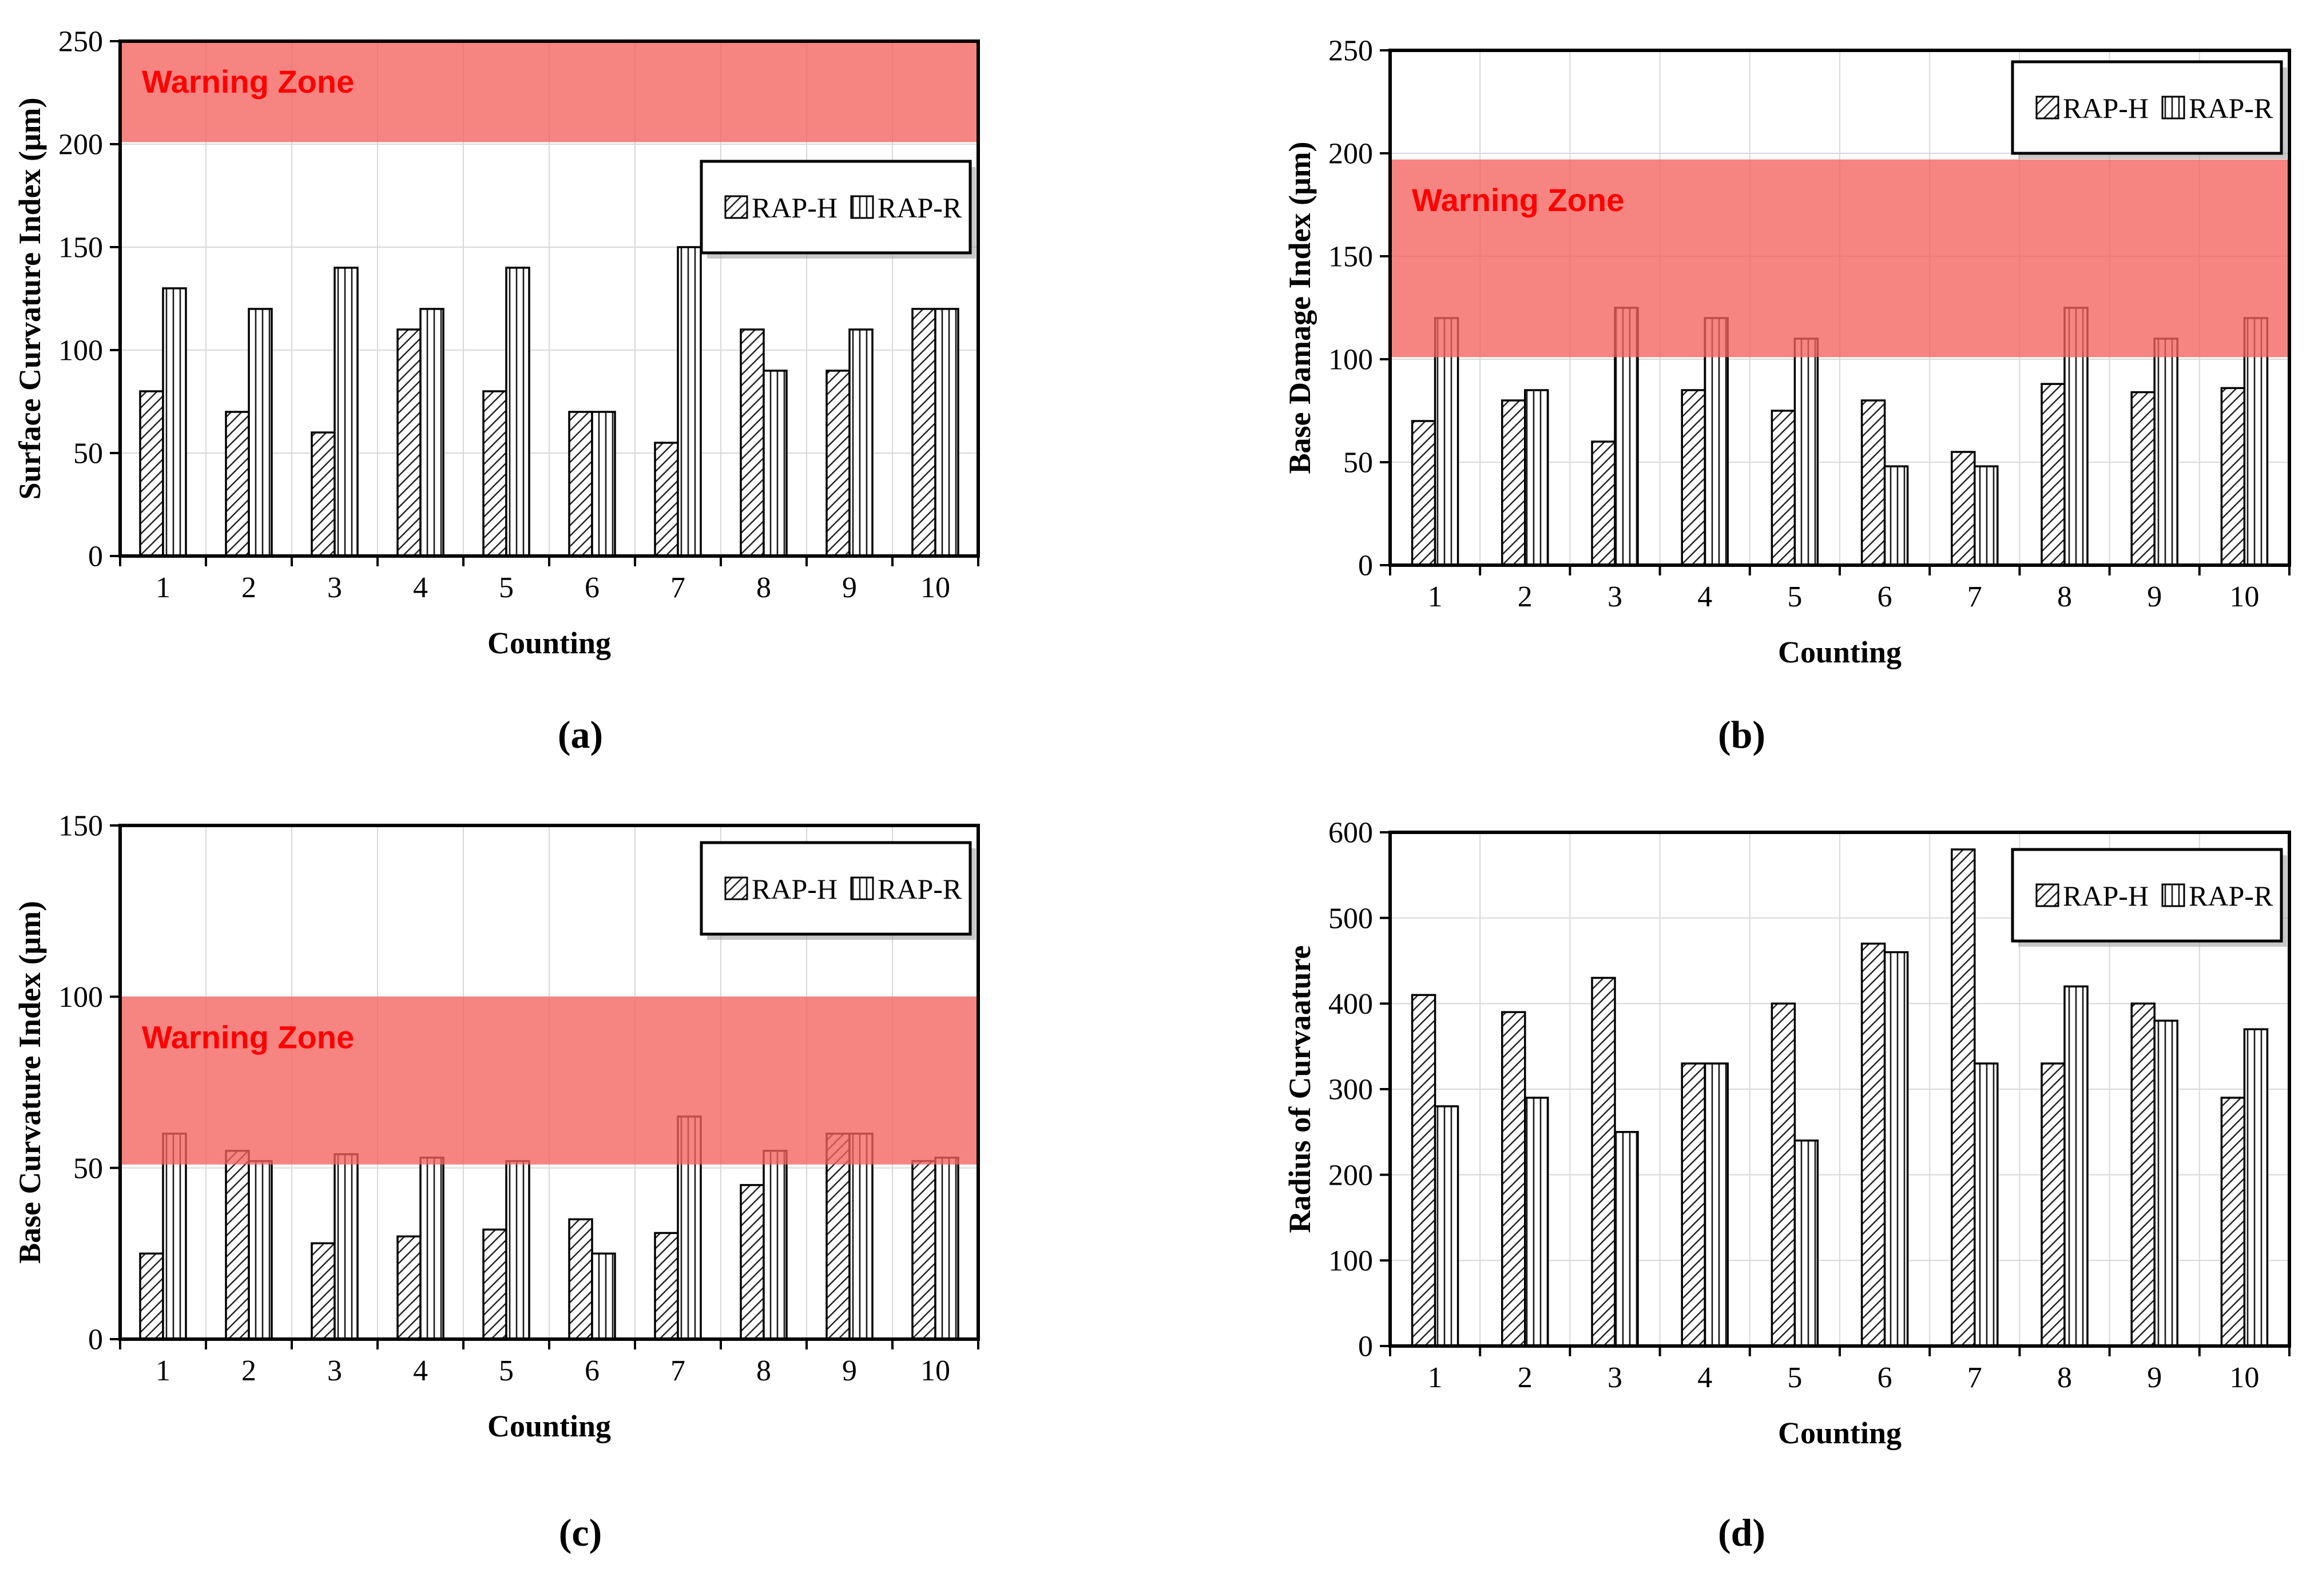 The width and height of the screenshot is (2322, 1596). What do you see at coordinates (1794, 597) in the screenshot?
I see `x-tick-label: 5` at bounding box center [1794, 597].